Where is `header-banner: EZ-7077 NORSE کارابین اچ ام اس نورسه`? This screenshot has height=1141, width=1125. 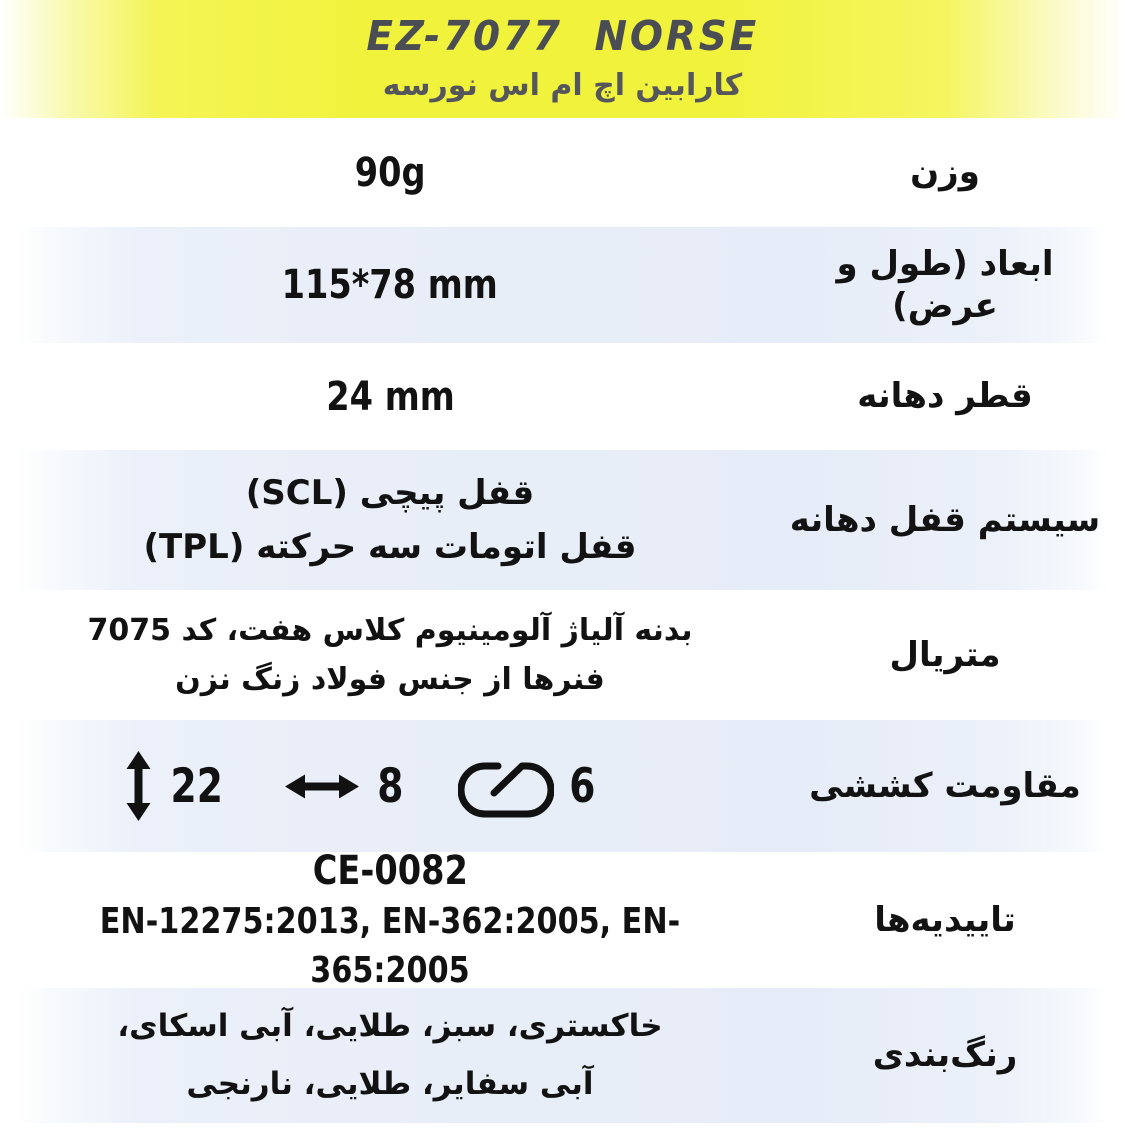 header-banner: EZ-7077 NORSE کارابین اچ ام اس نورسه is located at coordinates (562, 59).